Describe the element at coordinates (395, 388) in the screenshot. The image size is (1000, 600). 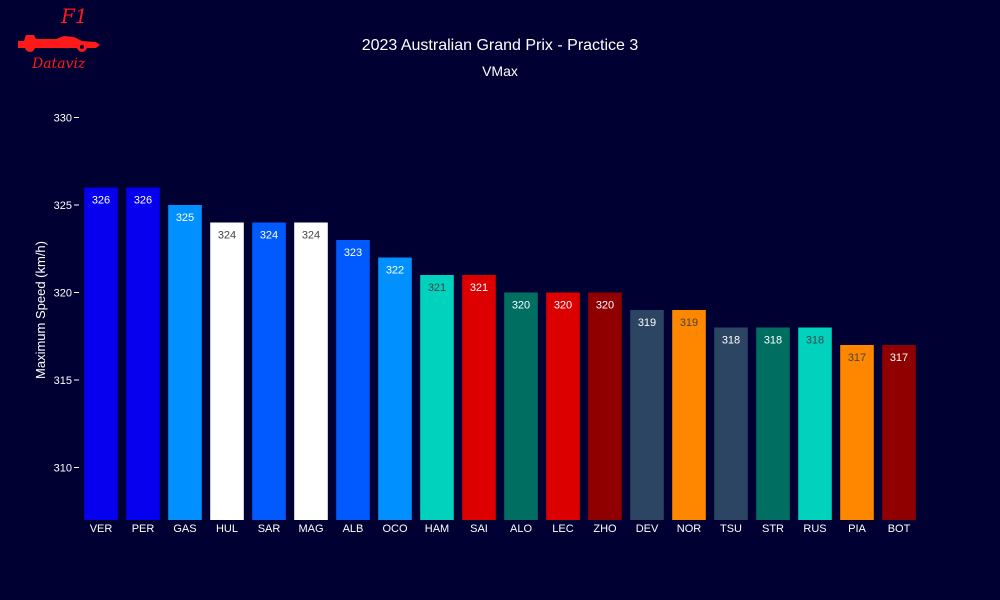
I see `bar-oco` at that location.